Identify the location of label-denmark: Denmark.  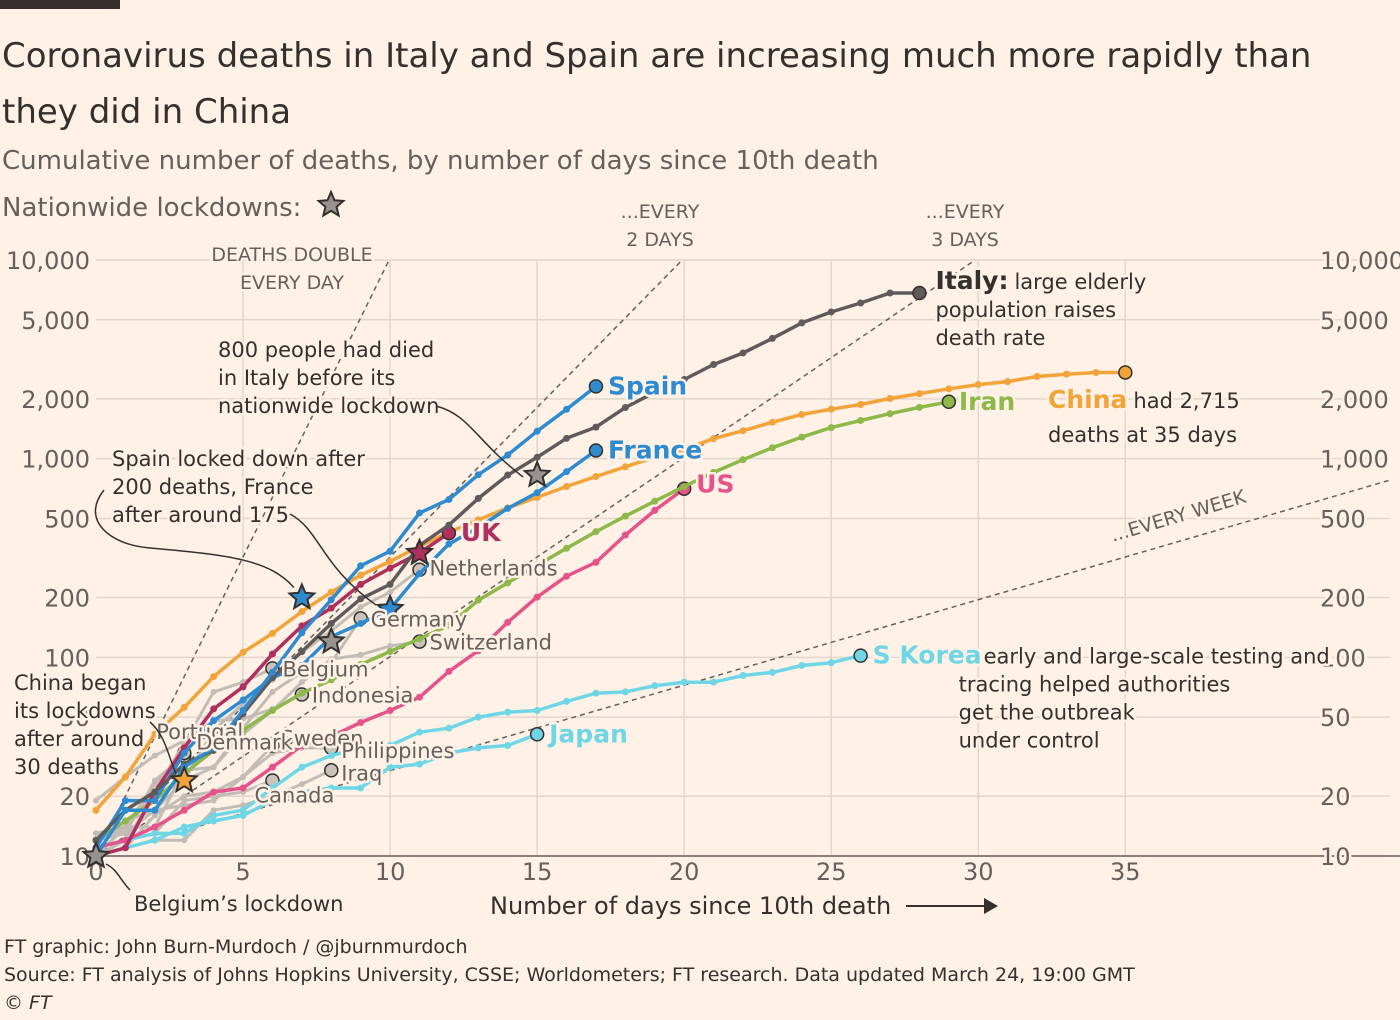
(244, 743).